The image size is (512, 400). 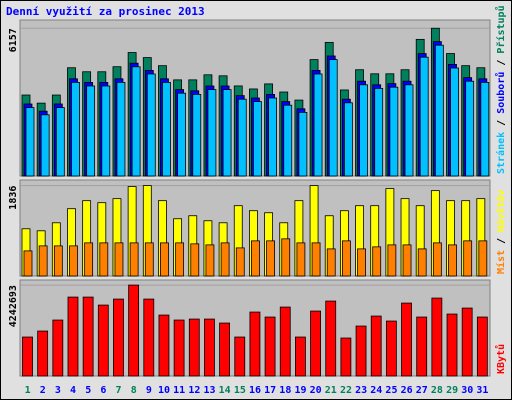 What do you see at coordinates (331, 390) in the screenshot?
I see `x-tick-label: 21` at bounding box center [331, 390].